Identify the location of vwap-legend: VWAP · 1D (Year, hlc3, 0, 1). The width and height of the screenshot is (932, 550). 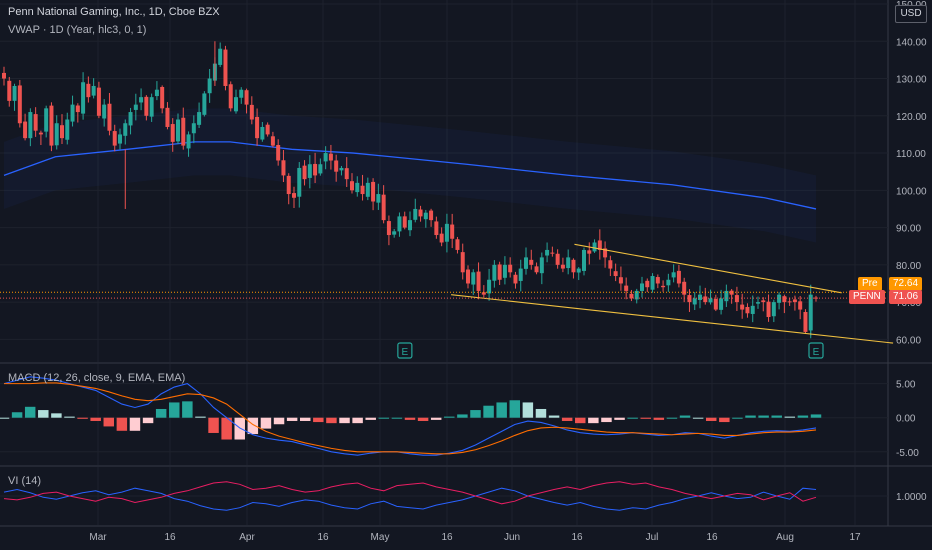
(77, 30).